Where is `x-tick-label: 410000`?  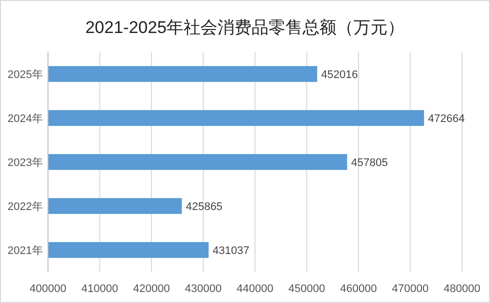
x-tick-label: 410000 is located at coordinates (99, 289).